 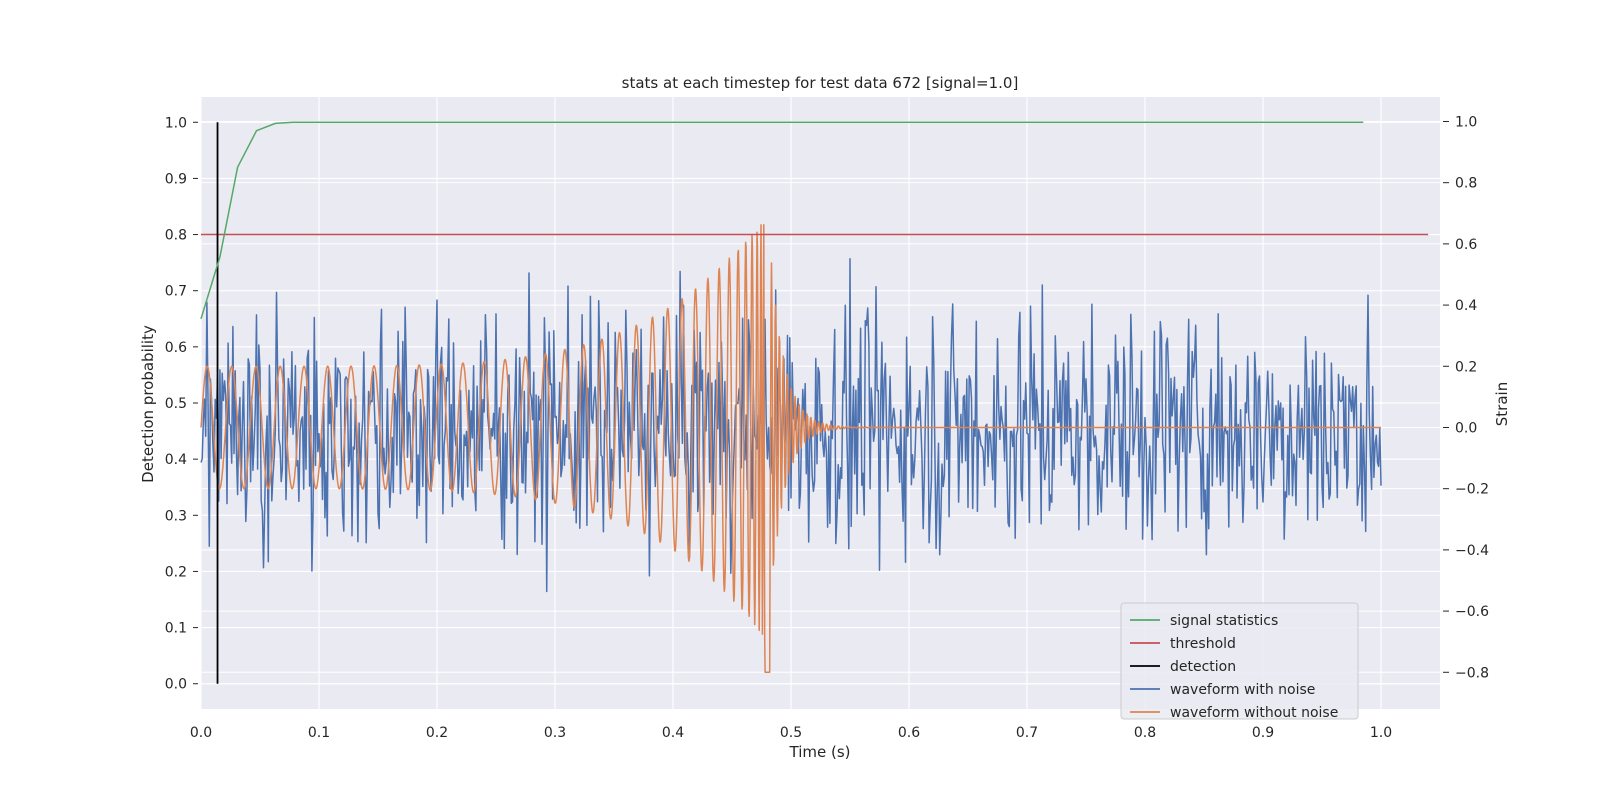 What do you see at coordinates (176, 236) in the screenshot?
I see `y-left-tick-label: 0.8` at bounding box center [176, 236].